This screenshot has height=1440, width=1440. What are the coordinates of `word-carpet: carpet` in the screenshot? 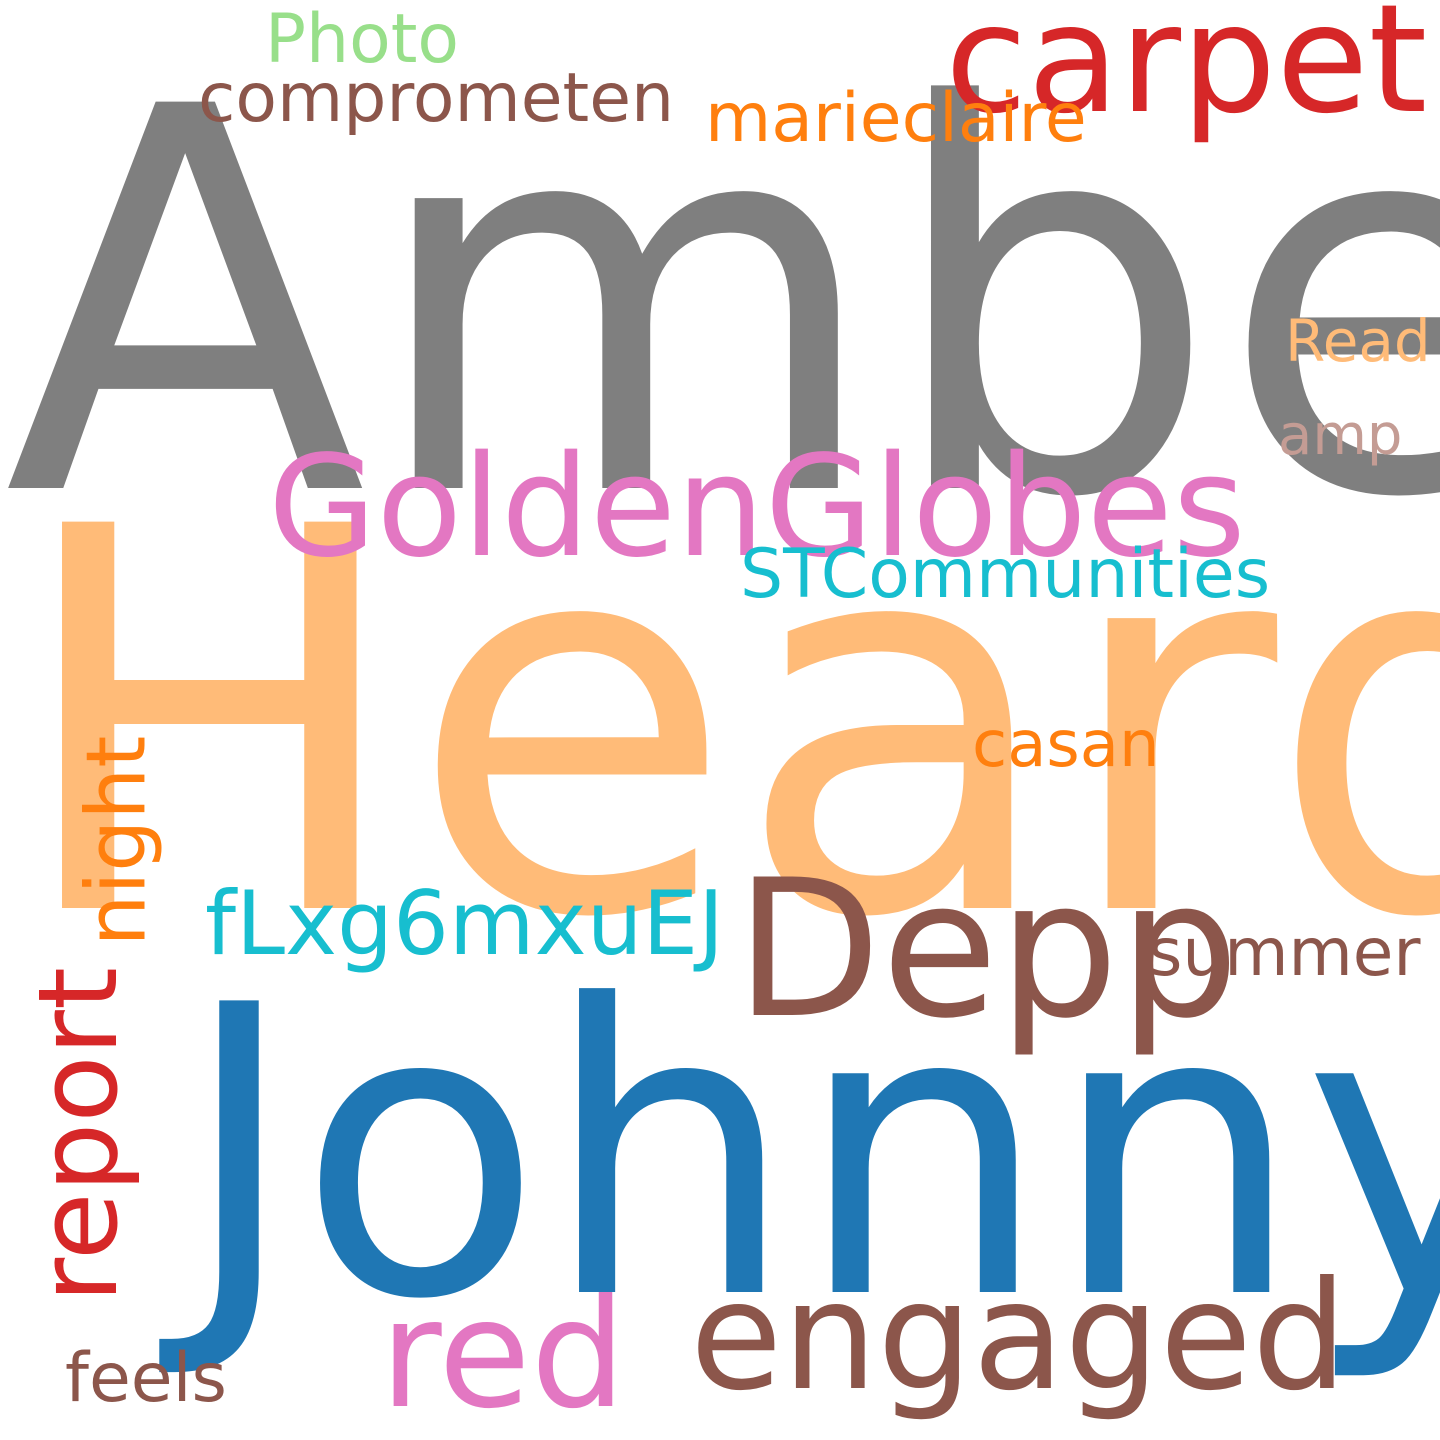 It's located at (1186, 73).